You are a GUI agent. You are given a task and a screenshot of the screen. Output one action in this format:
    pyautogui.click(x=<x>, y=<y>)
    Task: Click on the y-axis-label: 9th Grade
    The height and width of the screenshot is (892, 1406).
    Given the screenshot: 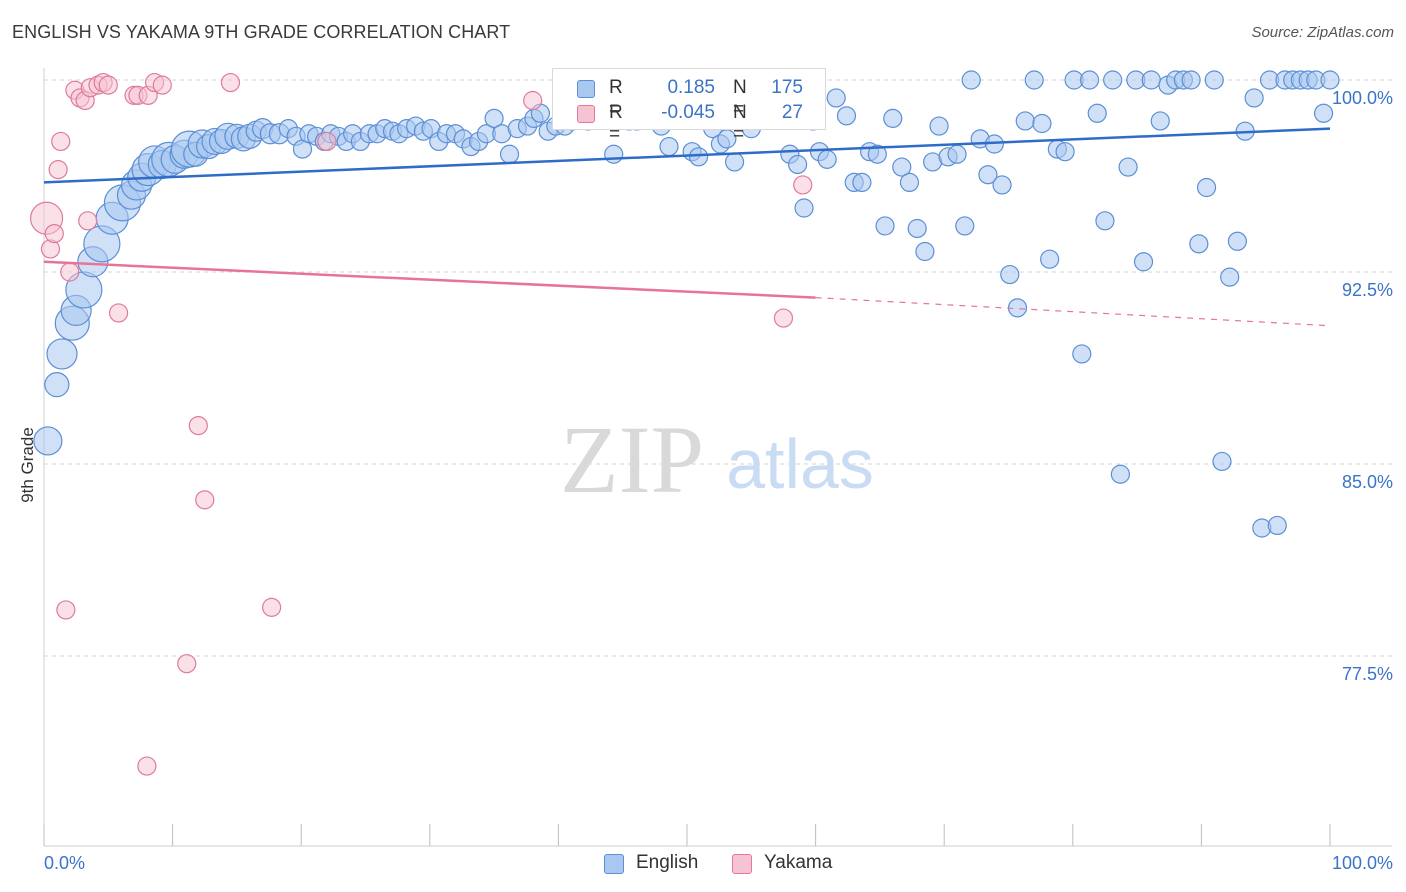 What is the action you would take?
    pyautogui.click(x=27, y=465)
    